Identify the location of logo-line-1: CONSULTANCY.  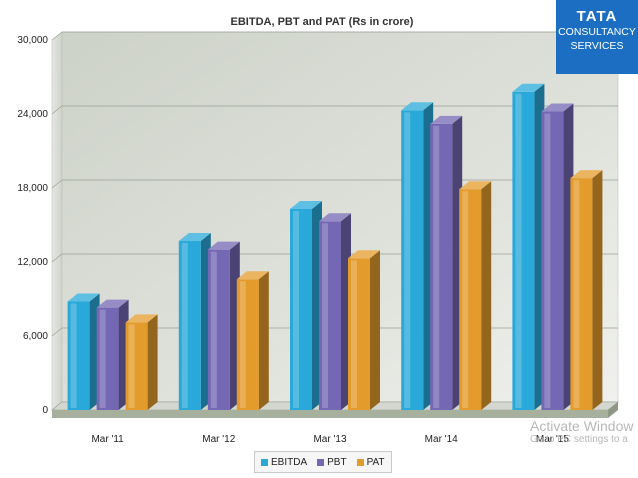
(597, 32).